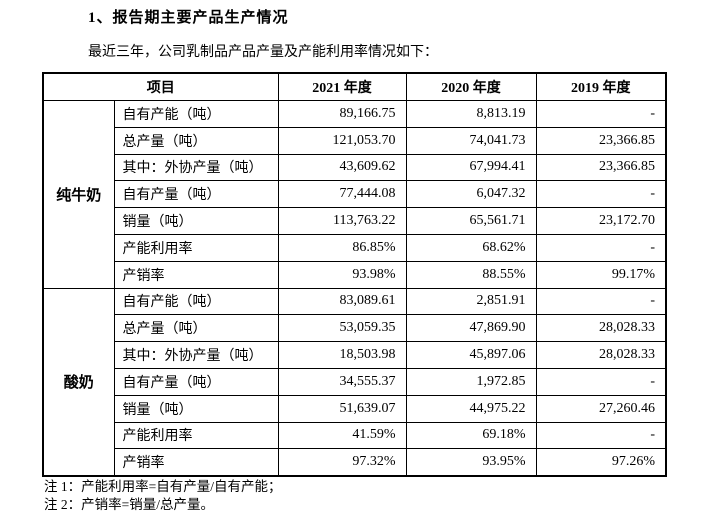 This screenshot has width=711, height=528. I want to click on table-row: 产销率 93.98% 88.55% 99.17%, so click(355, 274).